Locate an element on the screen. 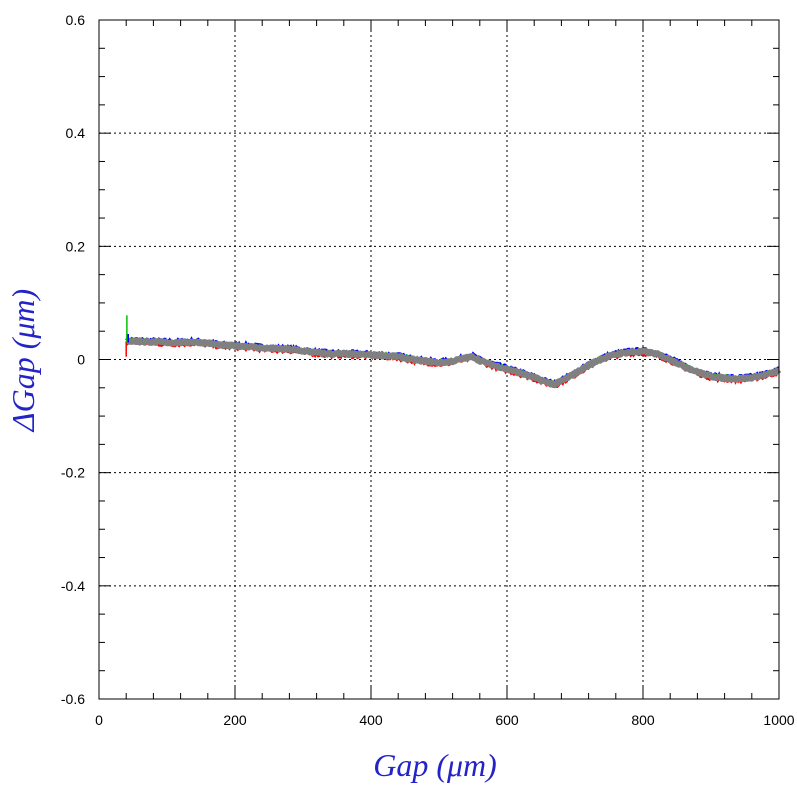  x-tick-label: 600 is located at coordinates (507, 720).